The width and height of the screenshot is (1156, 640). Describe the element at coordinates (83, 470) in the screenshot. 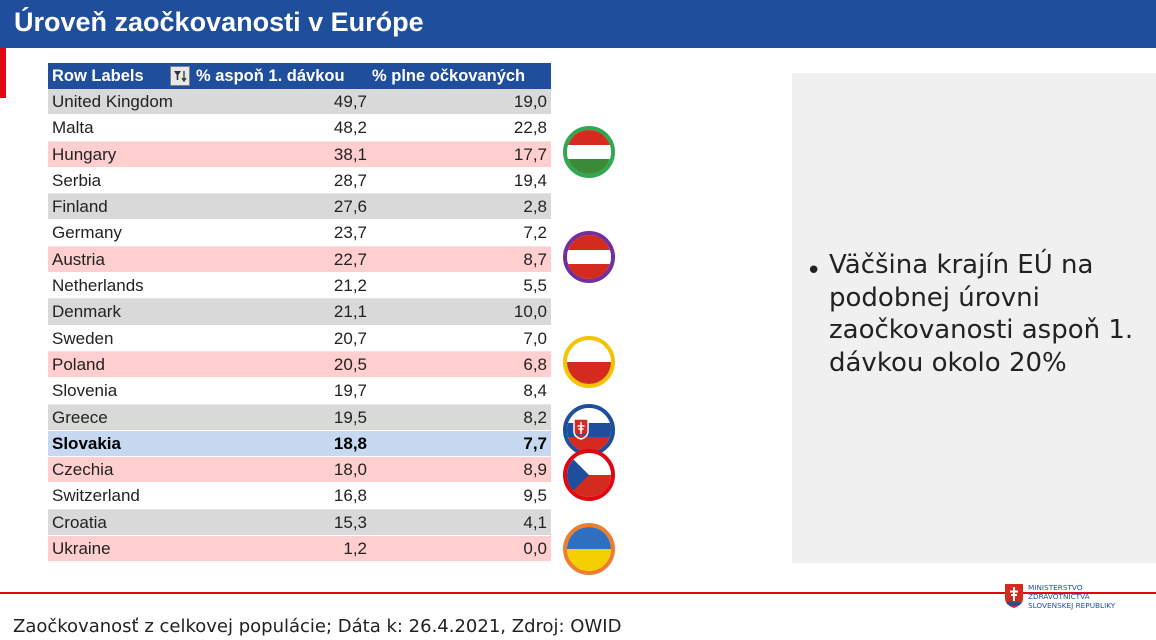

I see `country-cell: Czechia` at that location.